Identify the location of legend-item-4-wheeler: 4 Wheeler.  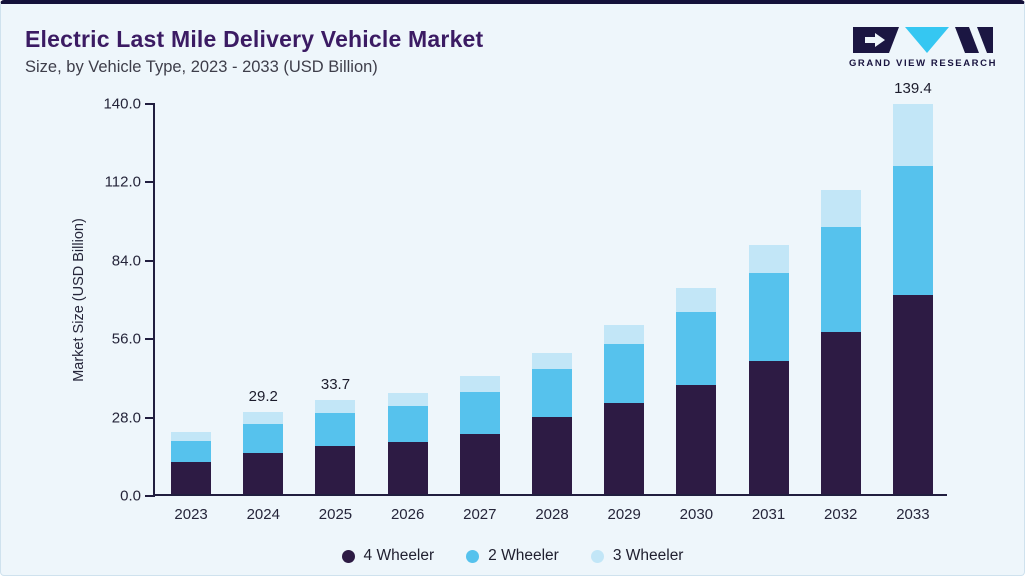
(388, 556).